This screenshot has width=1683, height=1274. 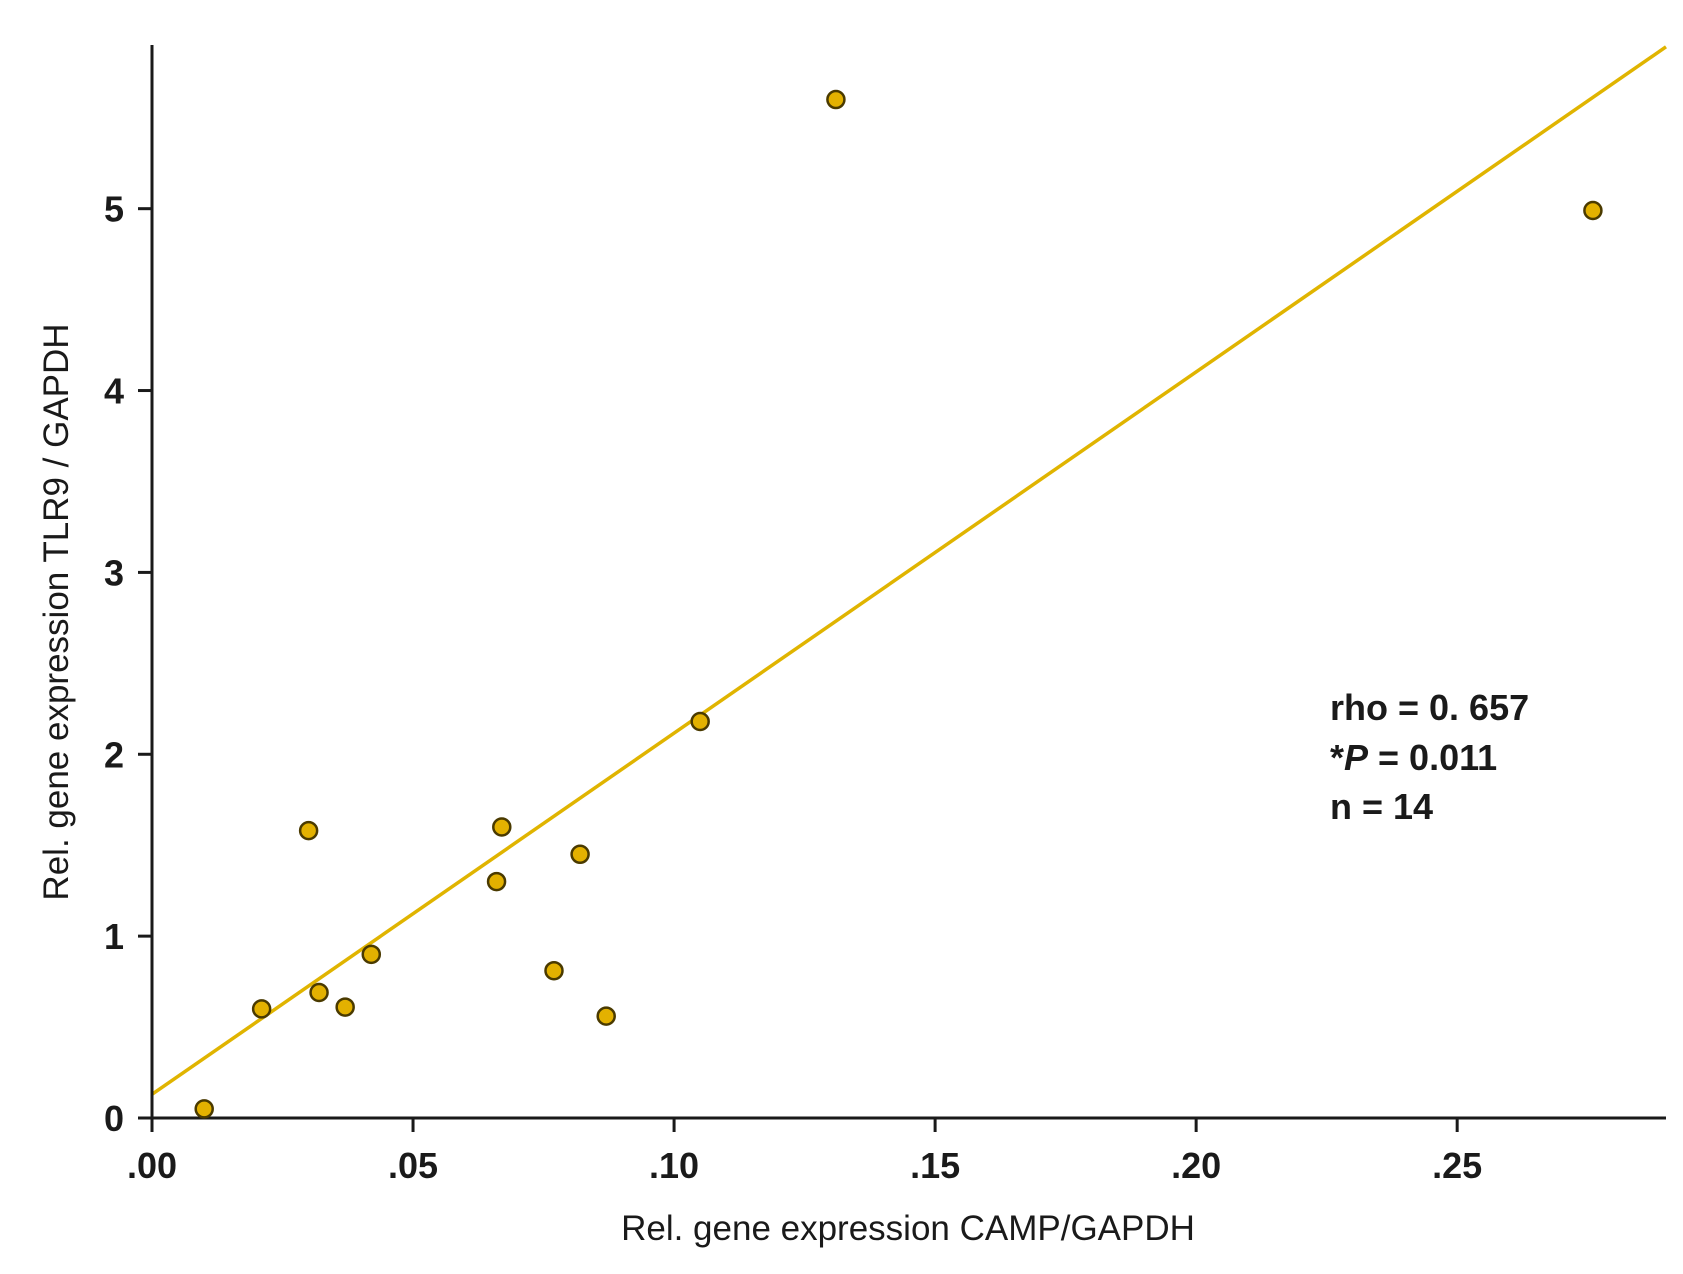 What do you see at coordinates (128, 664) in the screenshot?
I see `y-axis-ticks: 0 1 2 3 4 5` at bounding box center [128, 664].